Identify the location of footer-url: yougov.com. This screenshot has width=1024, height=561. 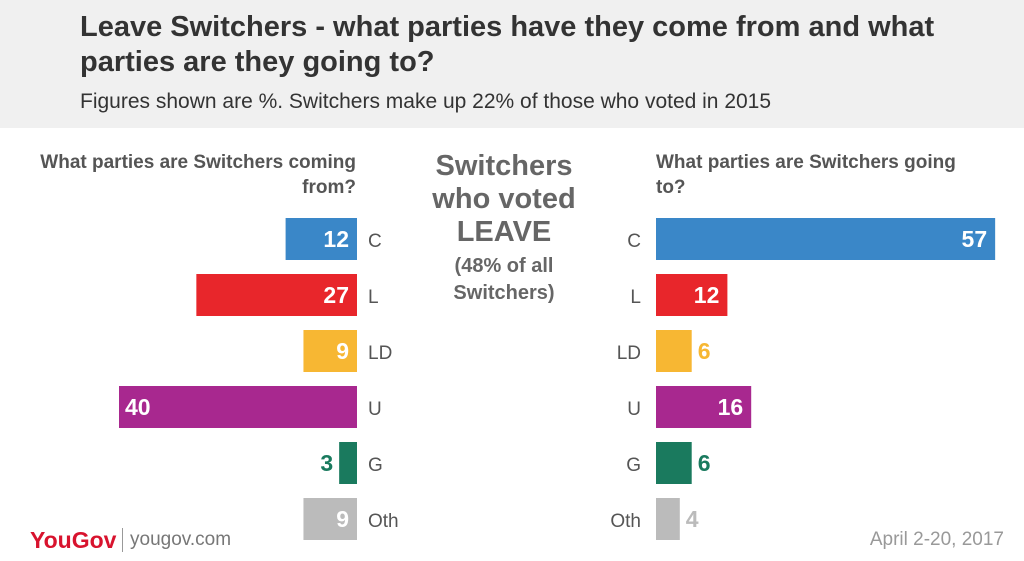
(181, 539).